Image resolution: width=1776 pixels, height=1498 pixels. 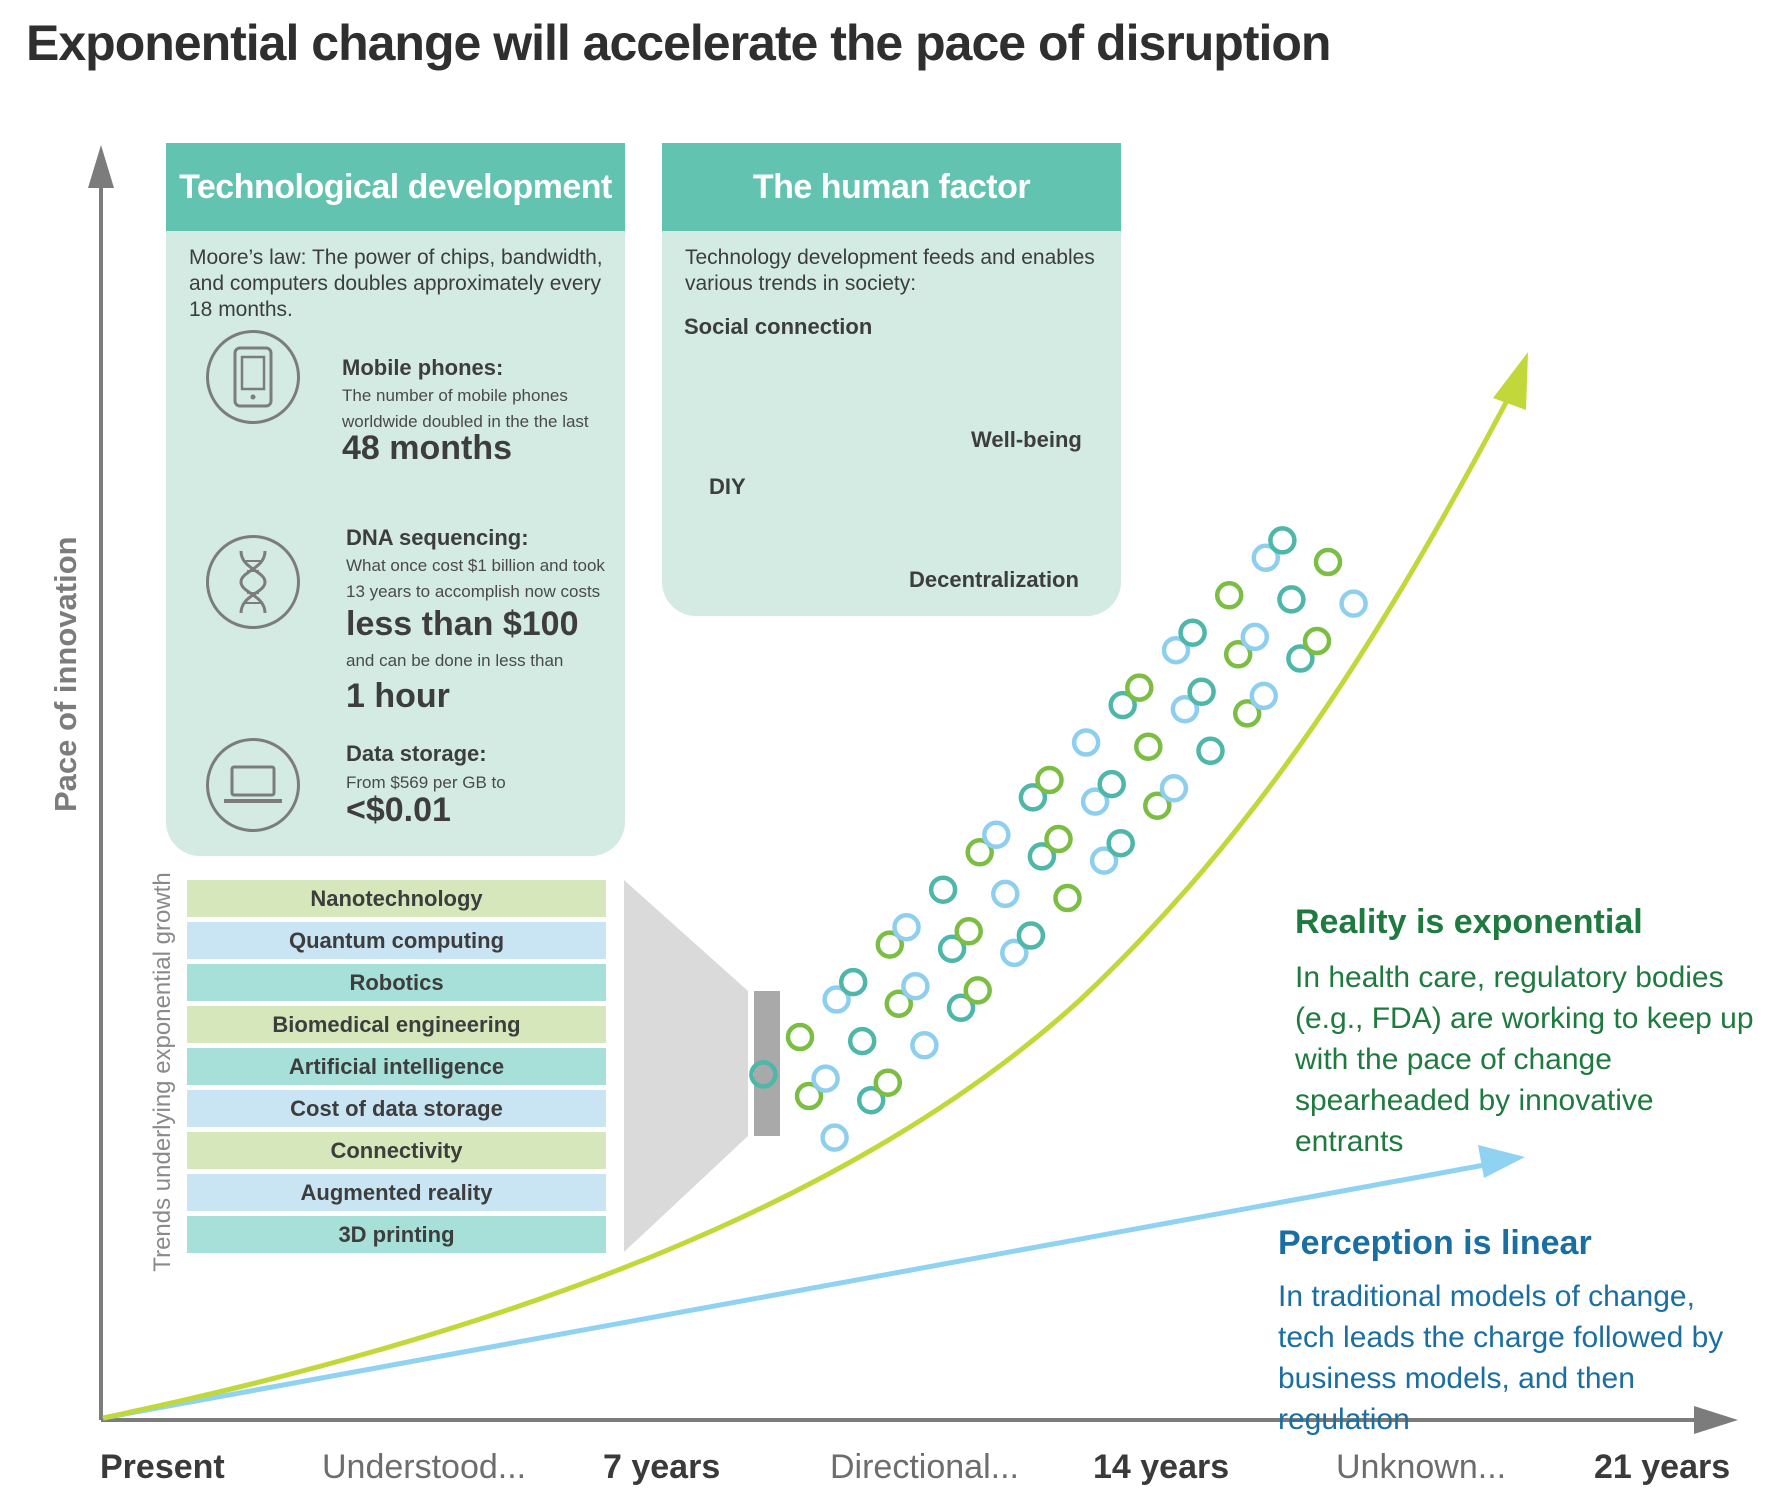 What do you see at coordinates (395, 187) in the screenshot?
I see `tech-panel-header: Technological development` at bounding box center [395, 187].